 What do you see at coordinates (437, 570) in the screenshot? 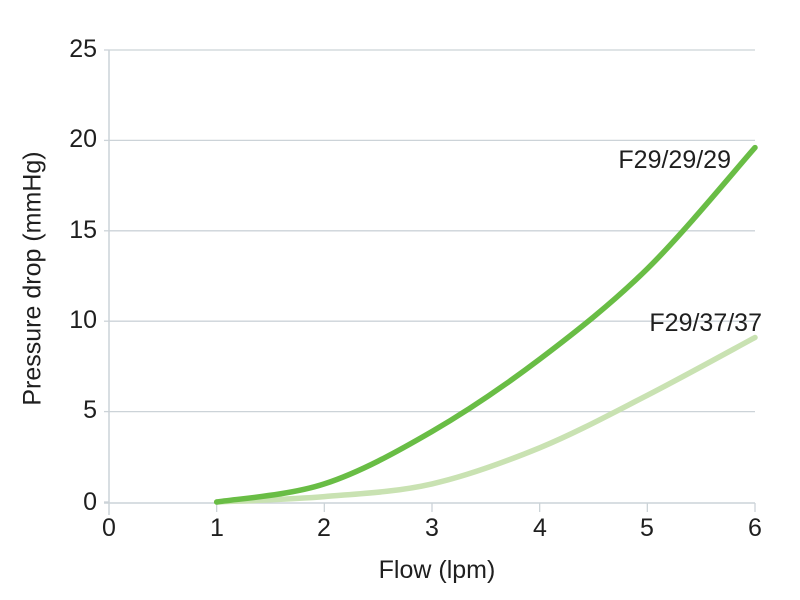
I see `x-axis-title: Flow (lpm)` at bounding box center [437, 570].